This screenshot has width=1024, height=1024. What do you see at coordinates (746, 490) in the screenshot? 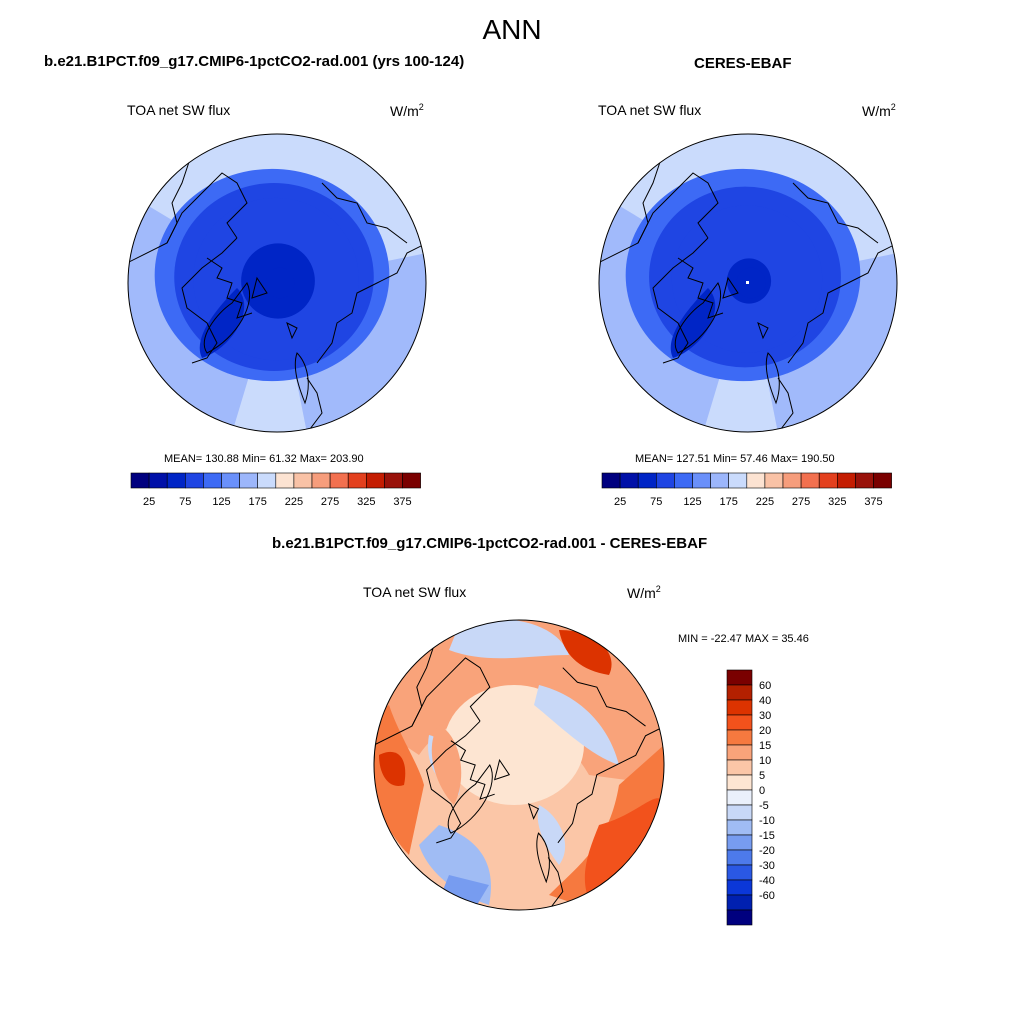
I see `obs-colorbar: 25 75 125 175 225 275 325 375` at bounding box center [746, 490].